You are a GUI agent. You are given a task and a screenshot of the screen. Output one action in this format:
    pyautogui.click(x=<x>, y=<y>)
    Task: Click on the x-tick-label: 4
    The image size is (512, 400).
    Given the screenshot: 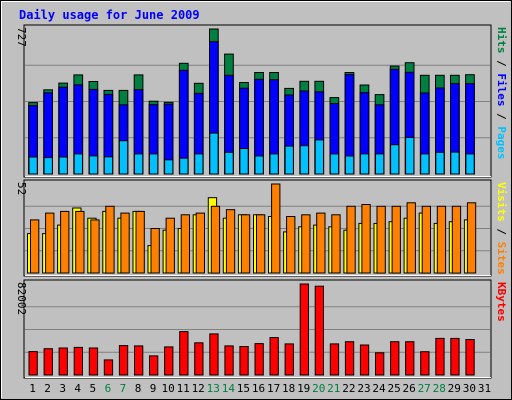 What is the action you would take?
    pyautogui.click(x=77, y=388)
    